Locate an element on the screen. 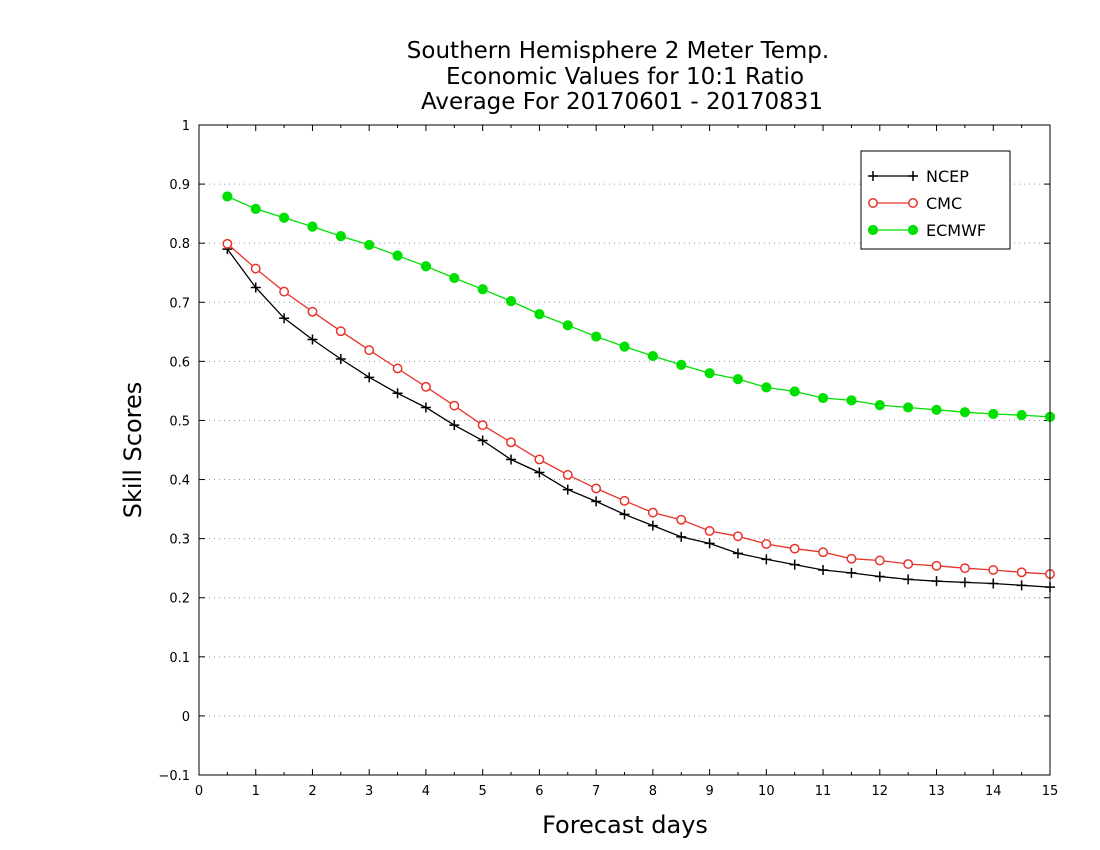  legend-marker-ncep is located at coordinates (873, 176).